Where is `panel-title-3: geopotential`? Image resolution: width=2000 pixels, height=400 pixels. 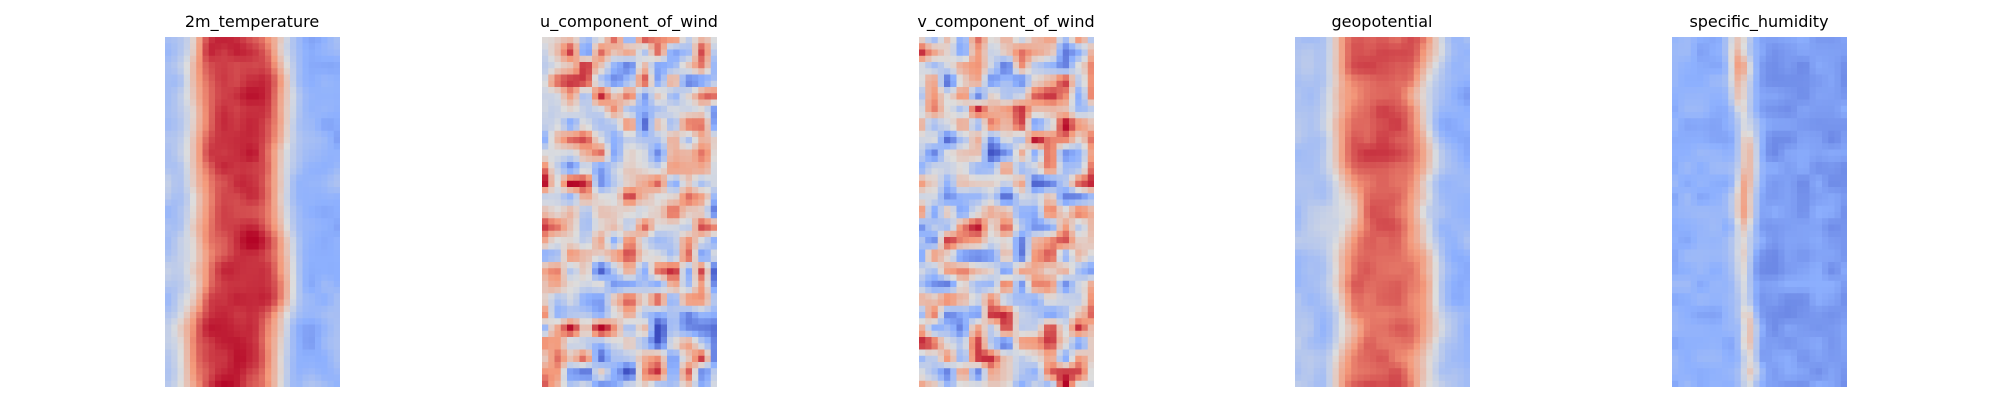 panel-title-3: geopotential is located at coordinates (1382, 21).